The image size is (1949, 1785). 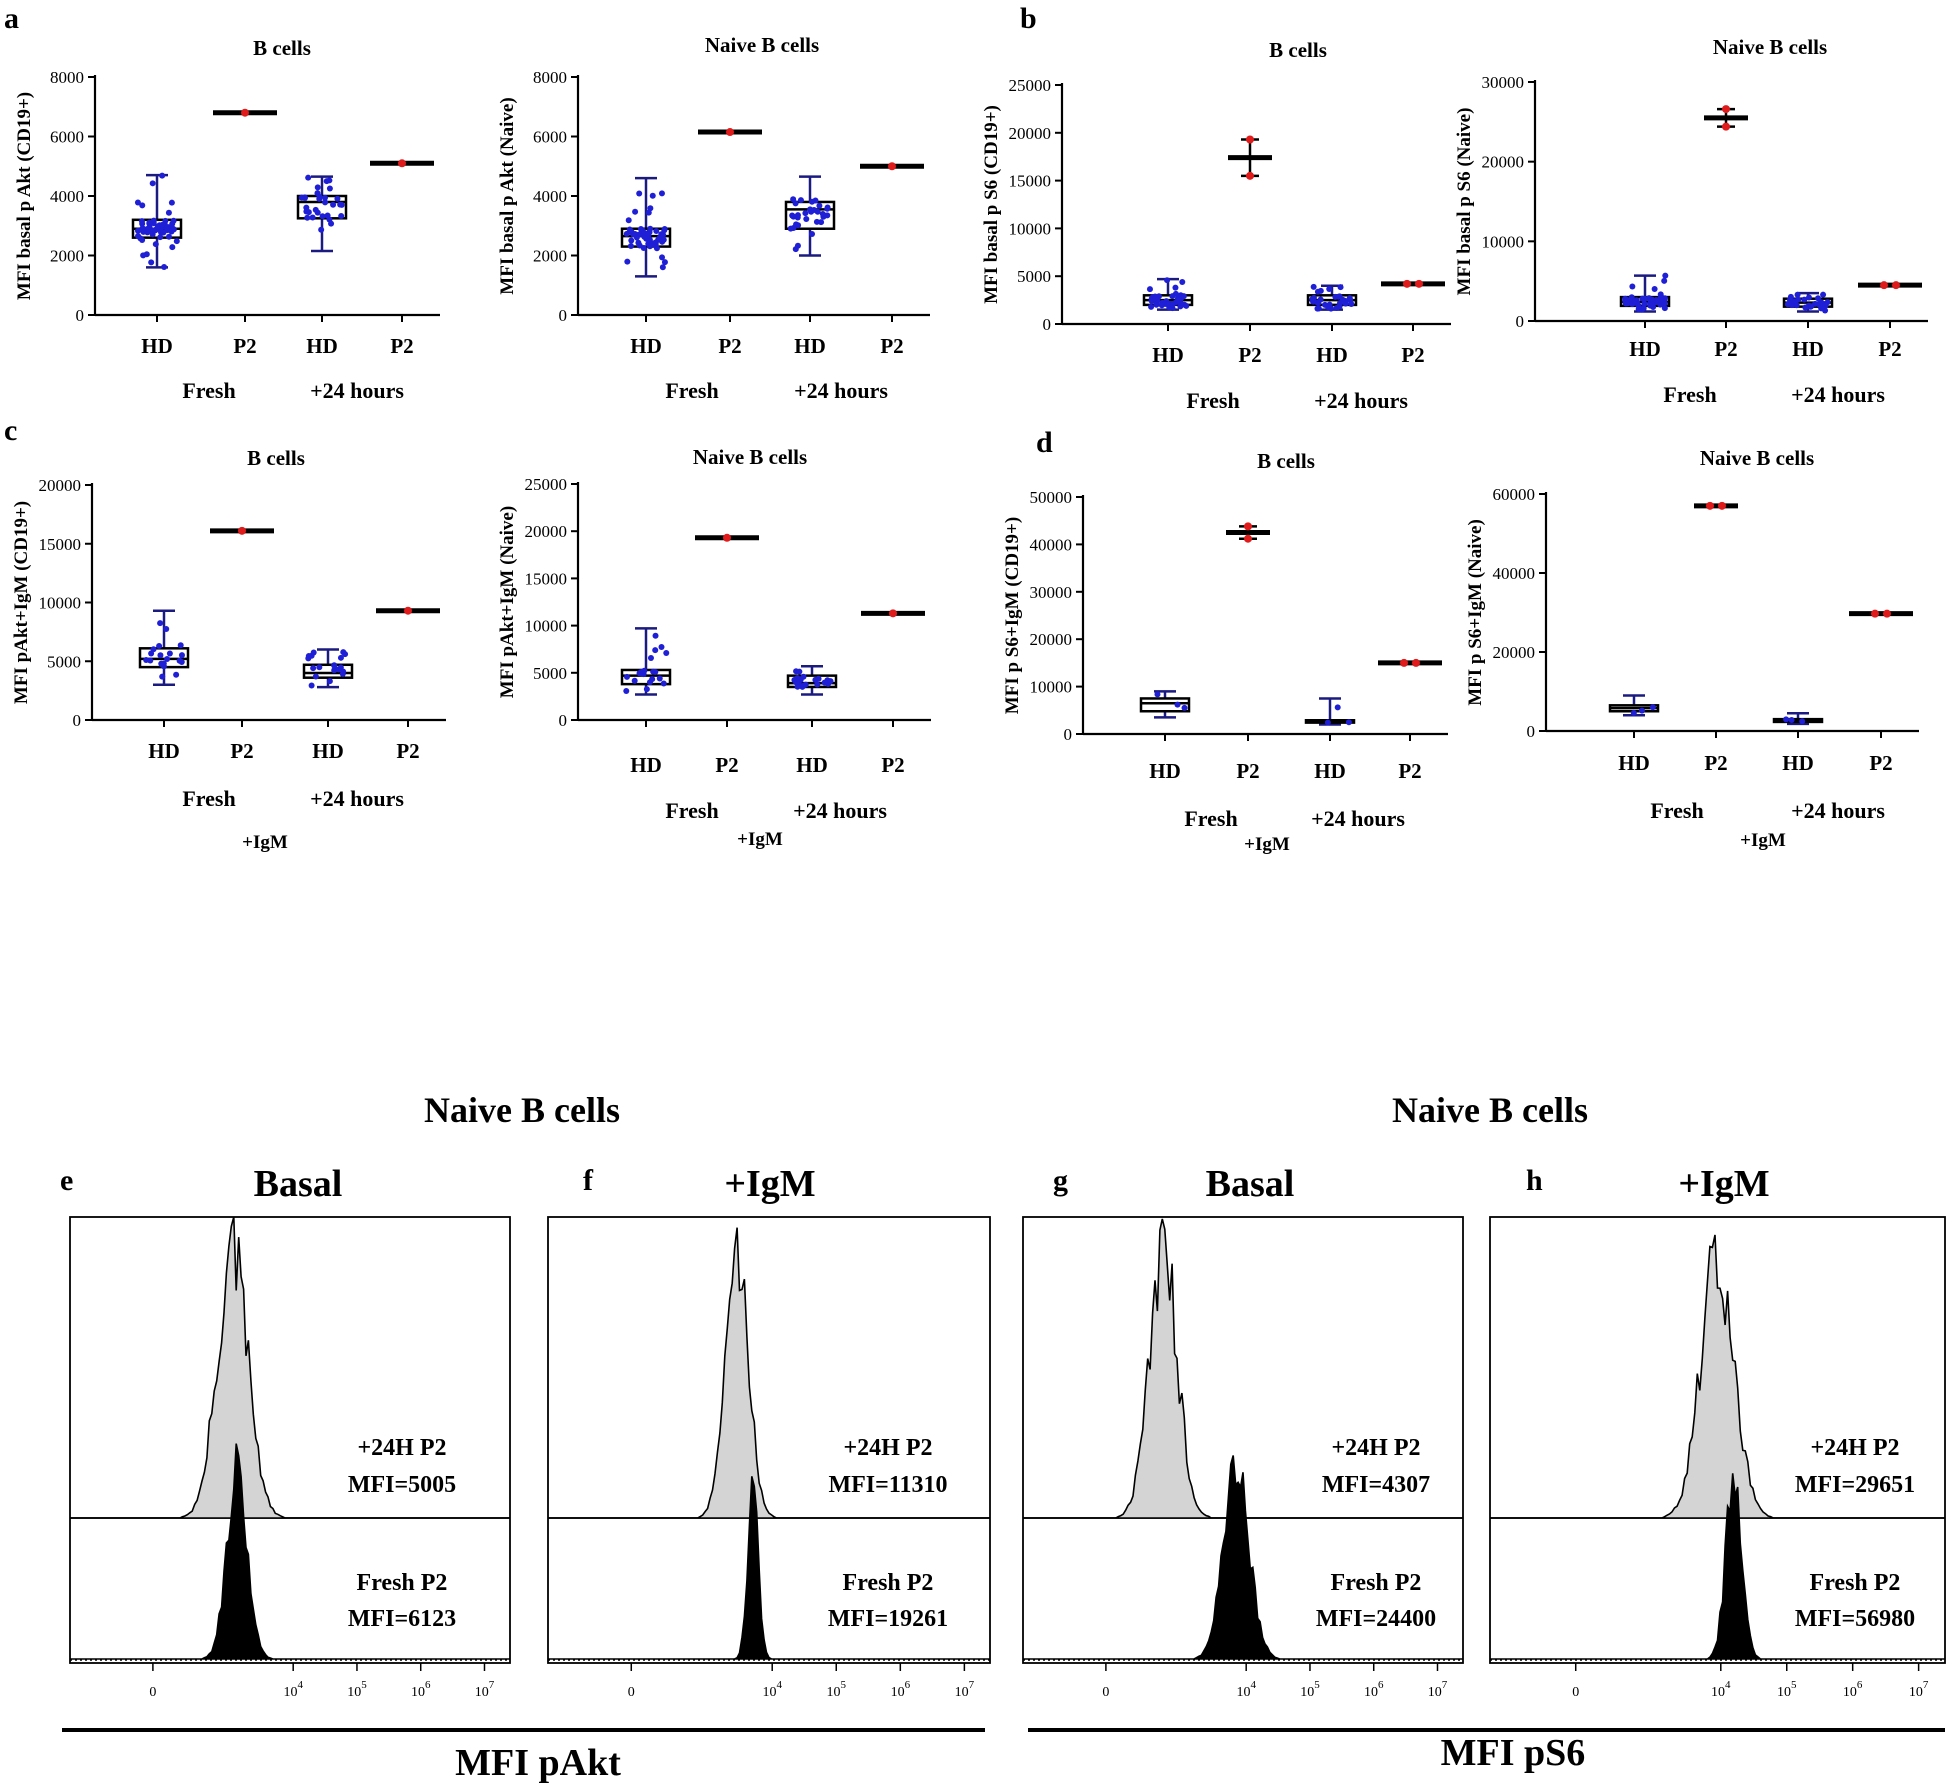 I want to click on group-label: +24 hours, so click(x=840, y=810).